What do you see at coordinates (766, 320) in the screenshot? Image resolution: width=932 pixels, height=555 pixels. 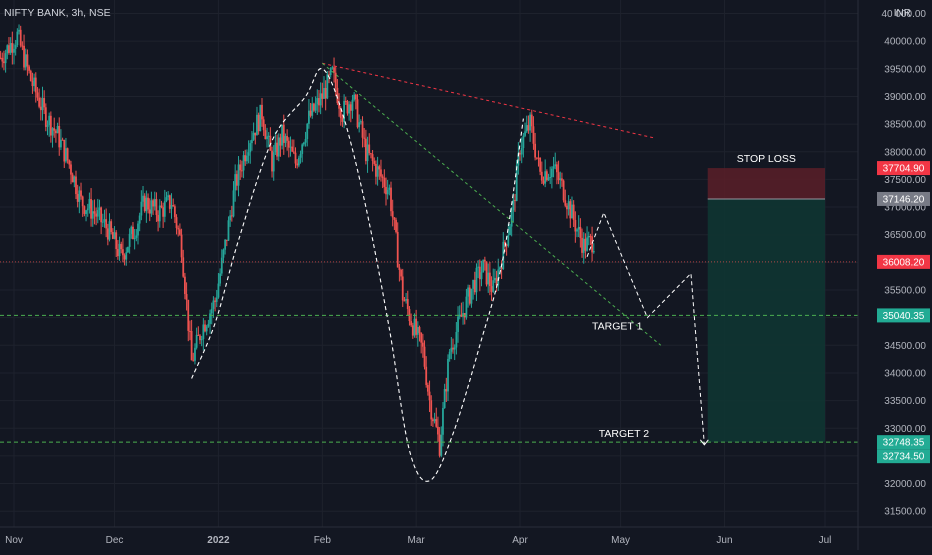 I see `target-zone` at bounding box center [766, 320].